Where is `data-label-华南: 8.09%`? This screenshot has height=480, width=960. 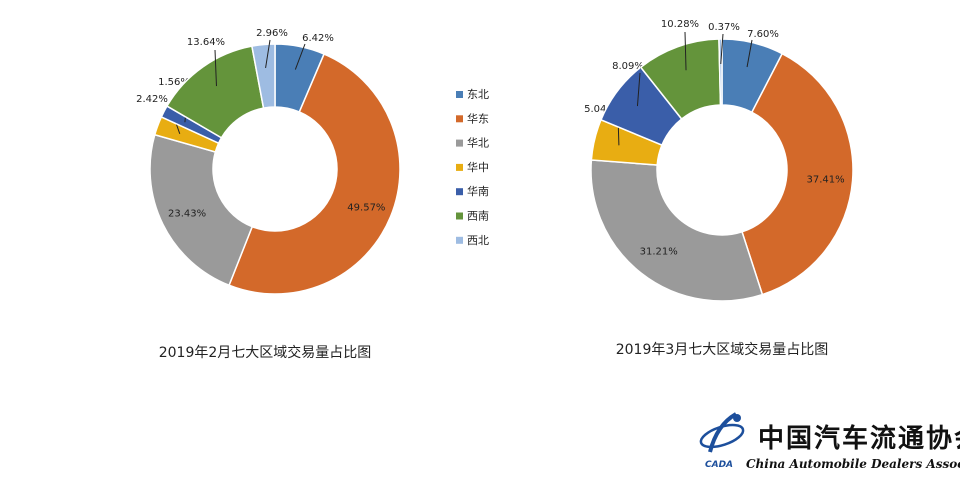 data-label-华南: 8.09% is located at coordinates (628, 66).